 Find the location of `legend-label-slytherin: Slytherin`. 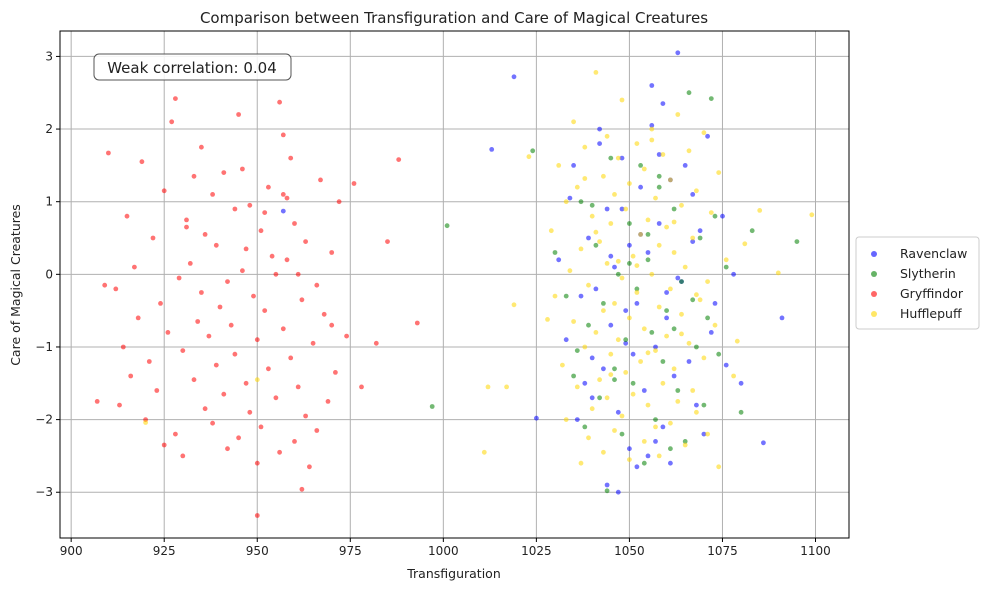

legend-label-slytherin: Slytherin is located at coordinates (928, 273).